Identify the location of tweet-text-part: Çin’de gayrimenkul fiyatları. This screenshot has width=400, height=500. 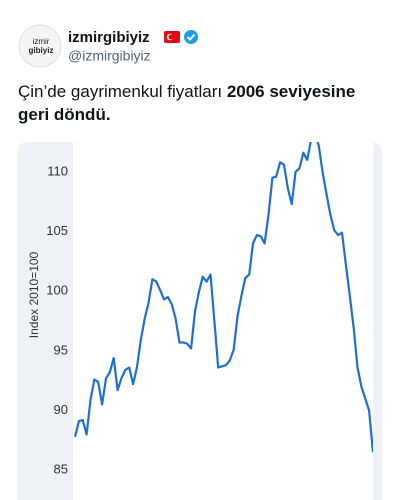
(122, 91).